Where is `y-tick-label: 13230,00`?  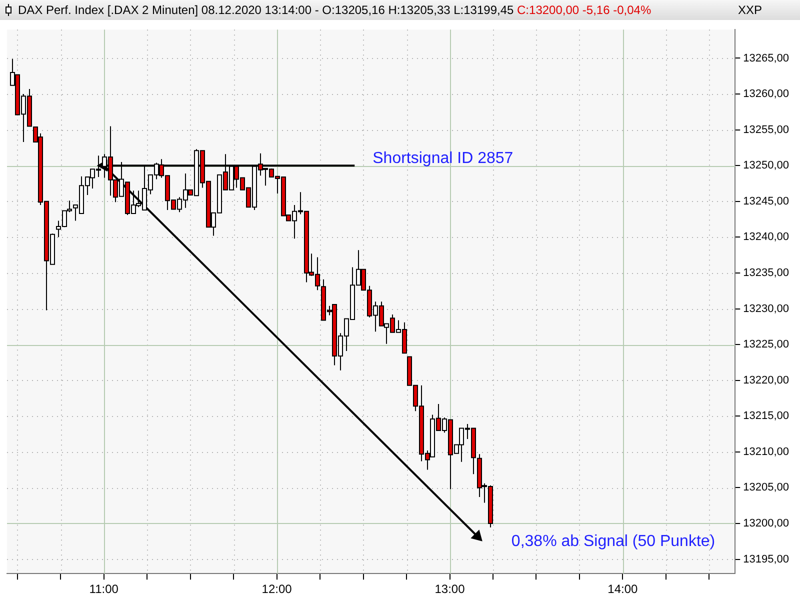 y-tick-label: 13230,00 is located at coordinates (766, 308).